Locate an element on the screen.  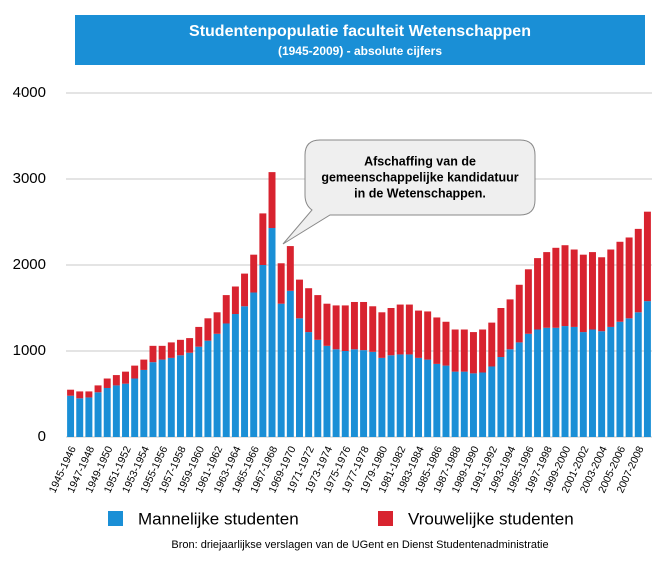
annotation: in de Wetenschappen. is located at coordinates (420, 193).